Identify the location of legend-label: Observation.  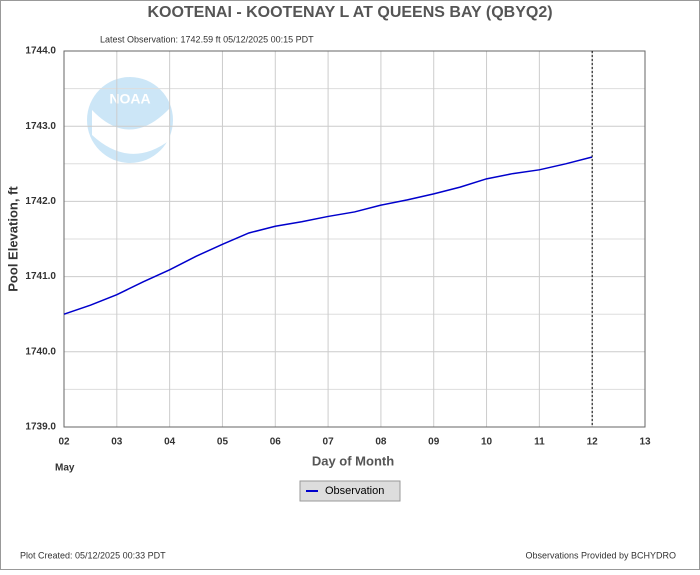
(354, 491).